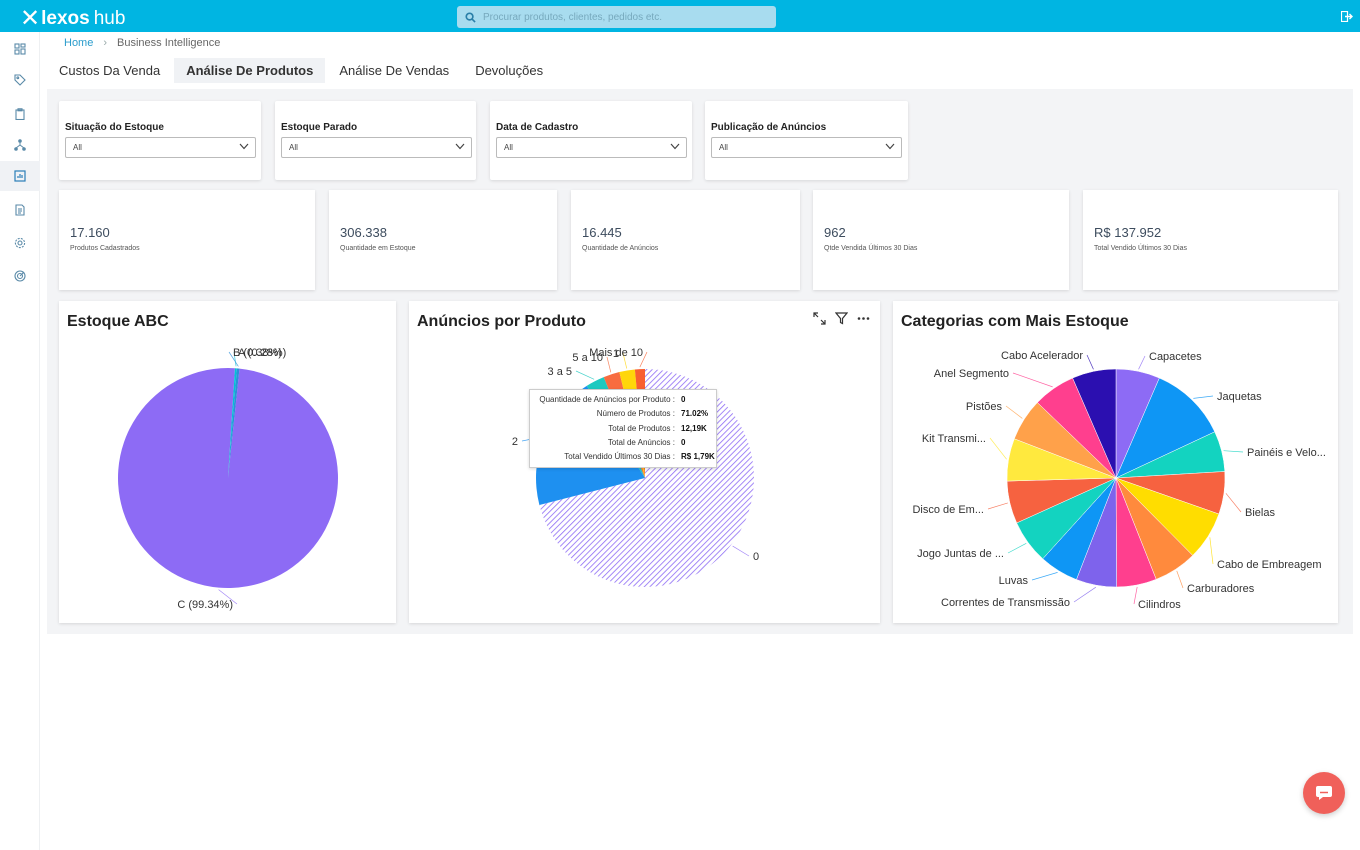 Image resolution: width=1360 pixels, height=850 pixels. Describe the element at coordinates (118, 321) in the screenshot. I see `chart-title: Estoque ABC` at that location.